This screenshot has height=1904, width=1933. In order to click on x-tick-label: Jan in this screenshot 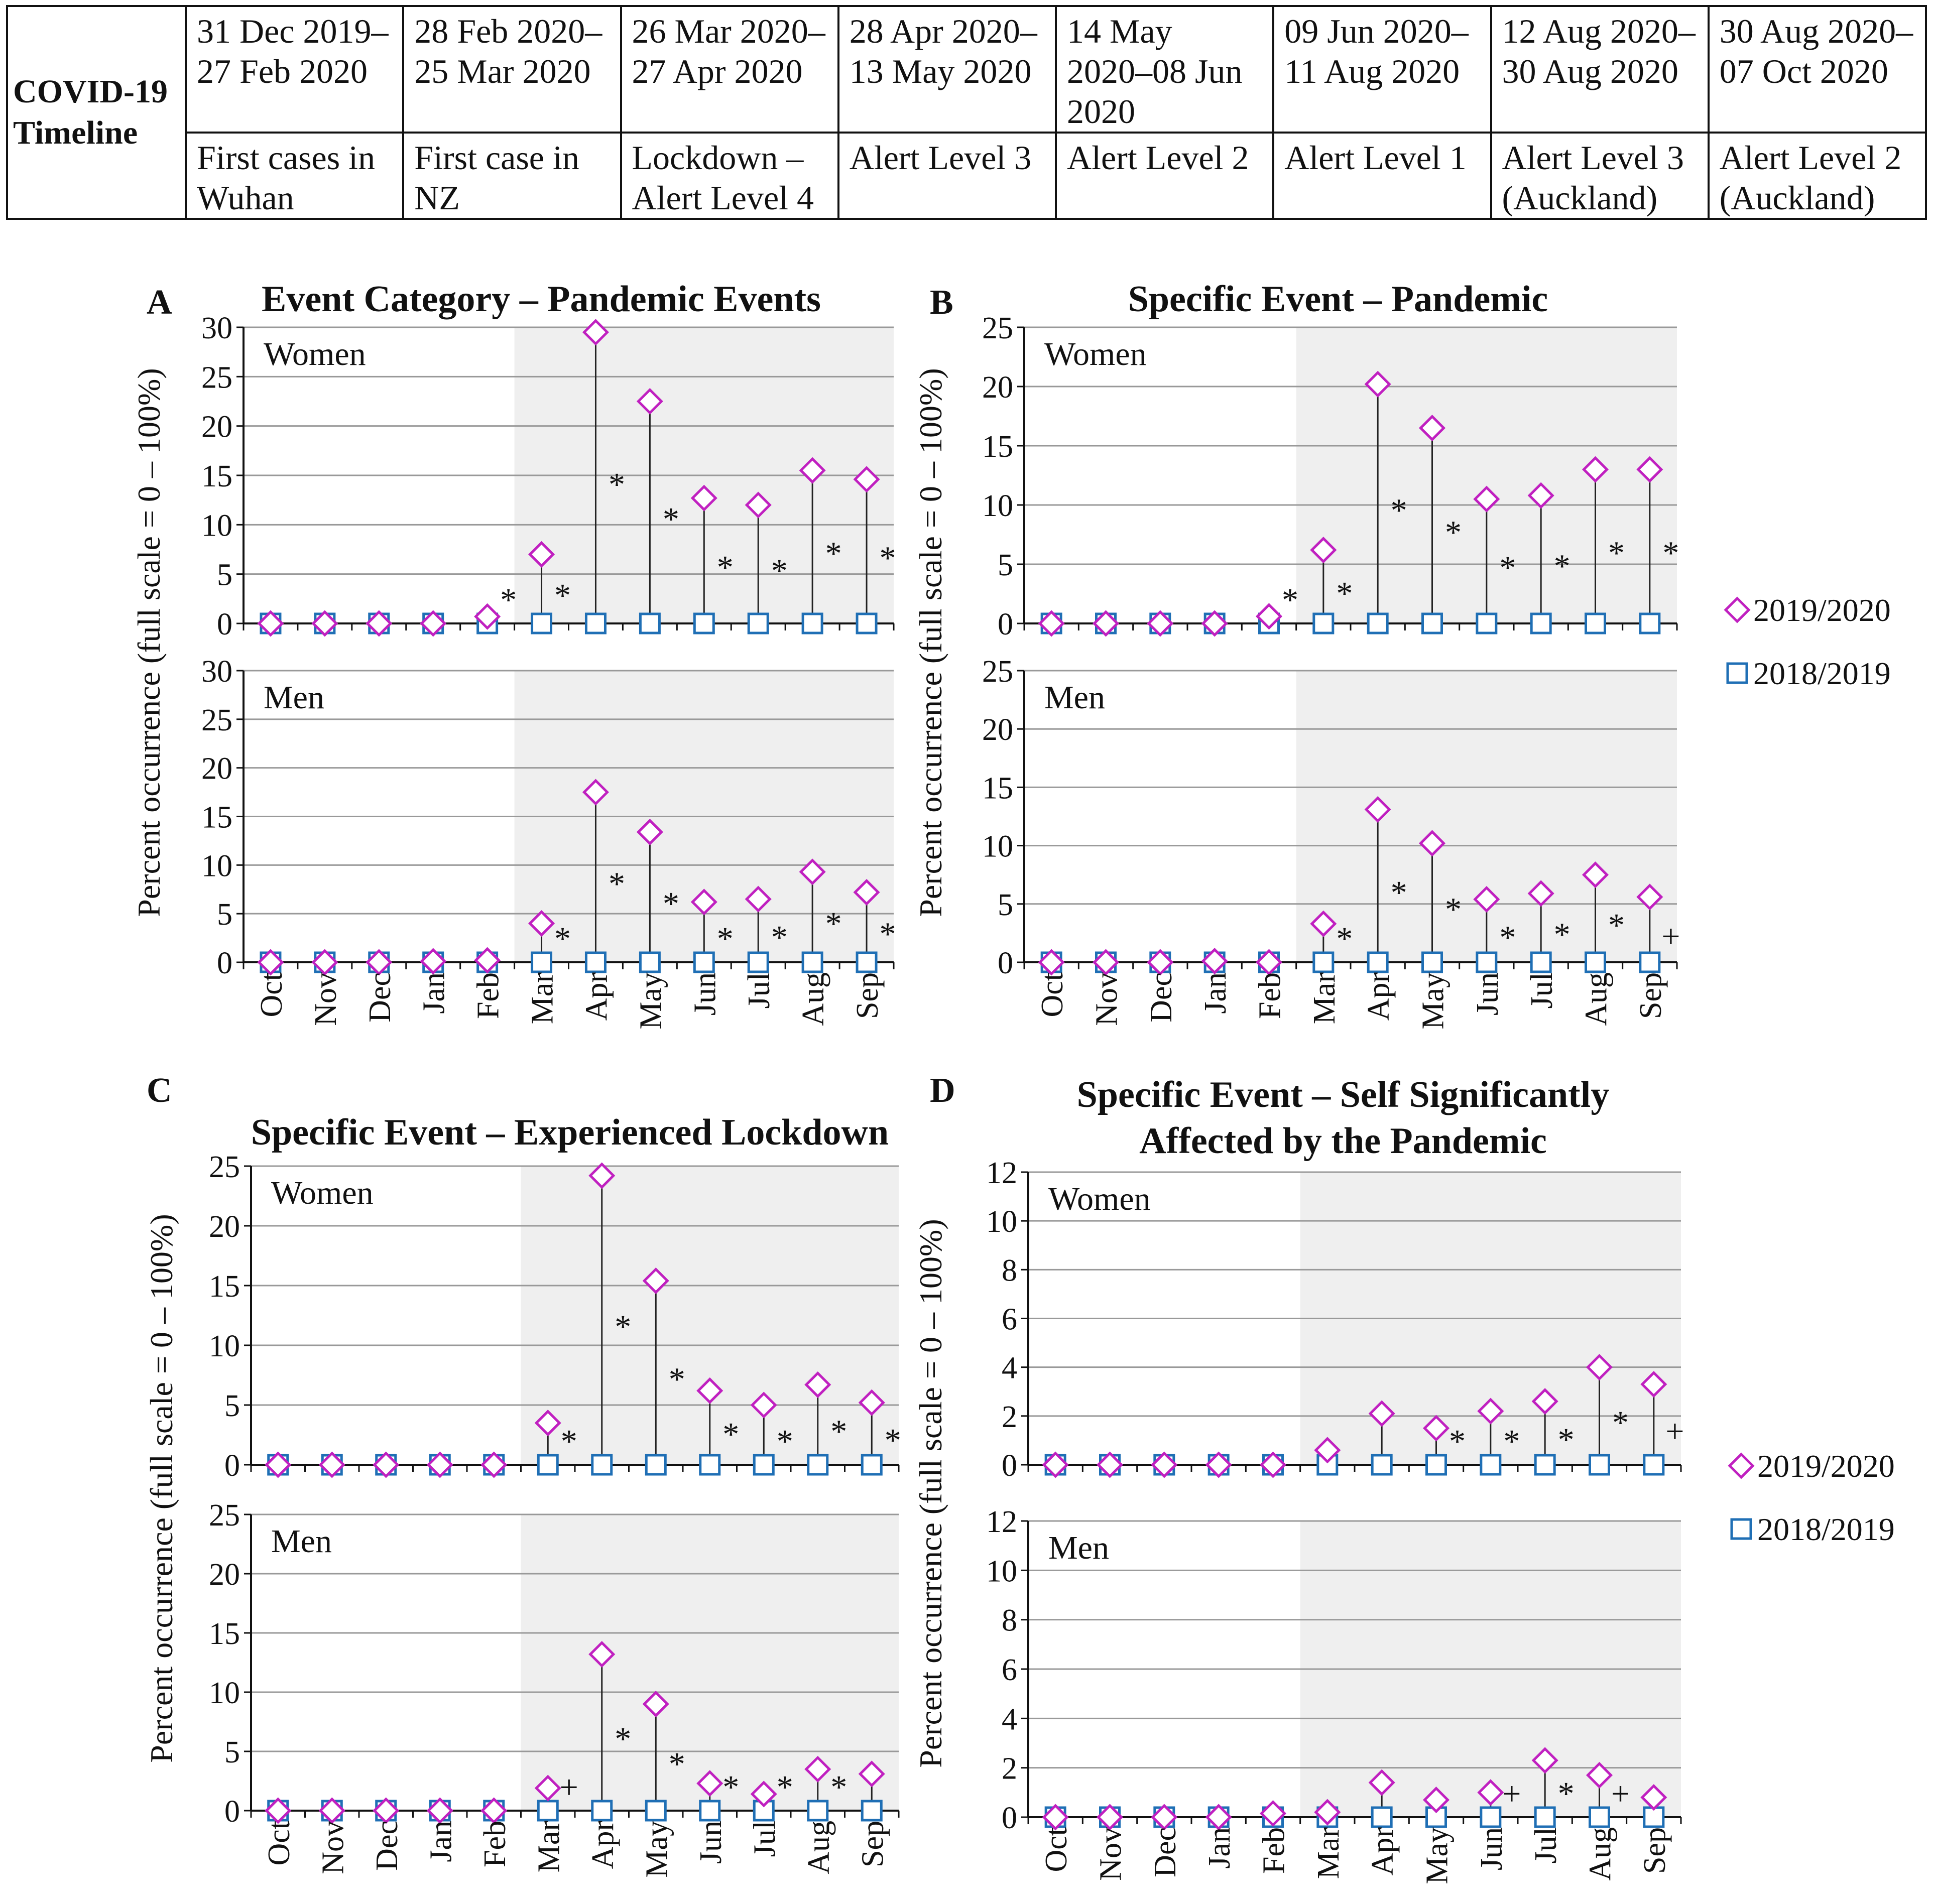, I will do `click(441, 1842)`.